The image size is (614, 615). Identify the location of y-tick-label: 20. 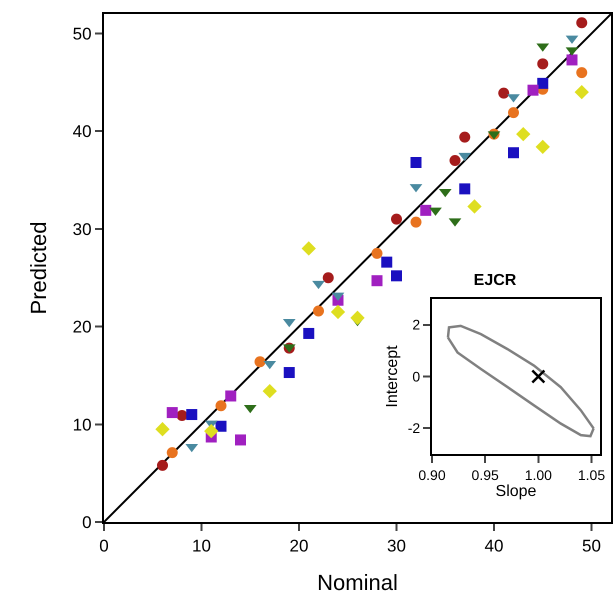
(82, 327).